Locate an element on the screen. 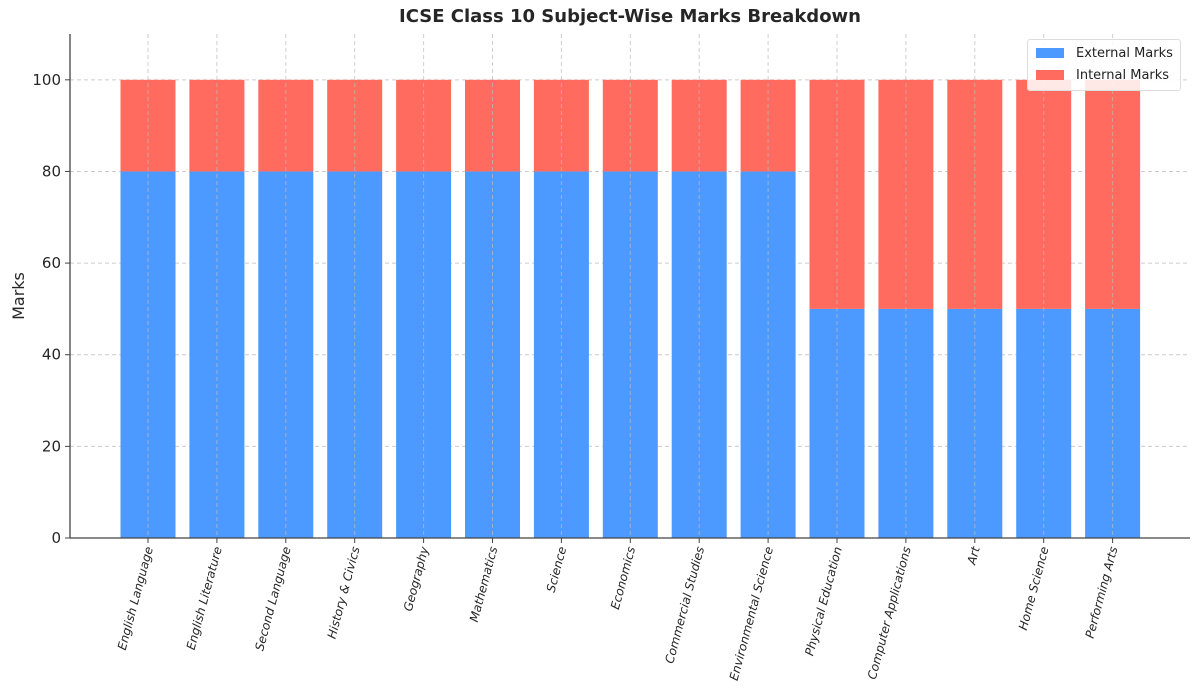 Image resolution: width=1200 pixels, height=696 pixels. x-tick-label: Economics is located at coordinates (623, 578).